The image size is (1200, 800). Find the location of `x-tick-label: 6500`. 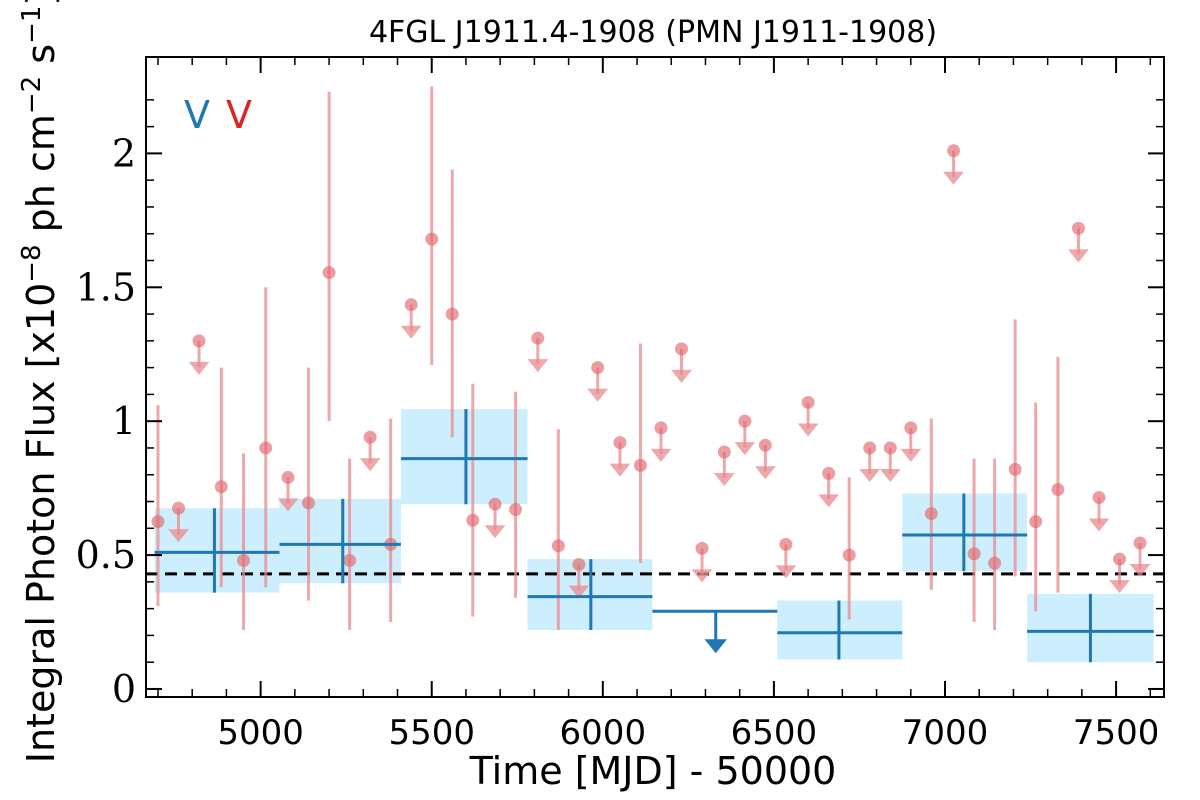

x-tick-label: 6500 is located at coordinates (774, 733).